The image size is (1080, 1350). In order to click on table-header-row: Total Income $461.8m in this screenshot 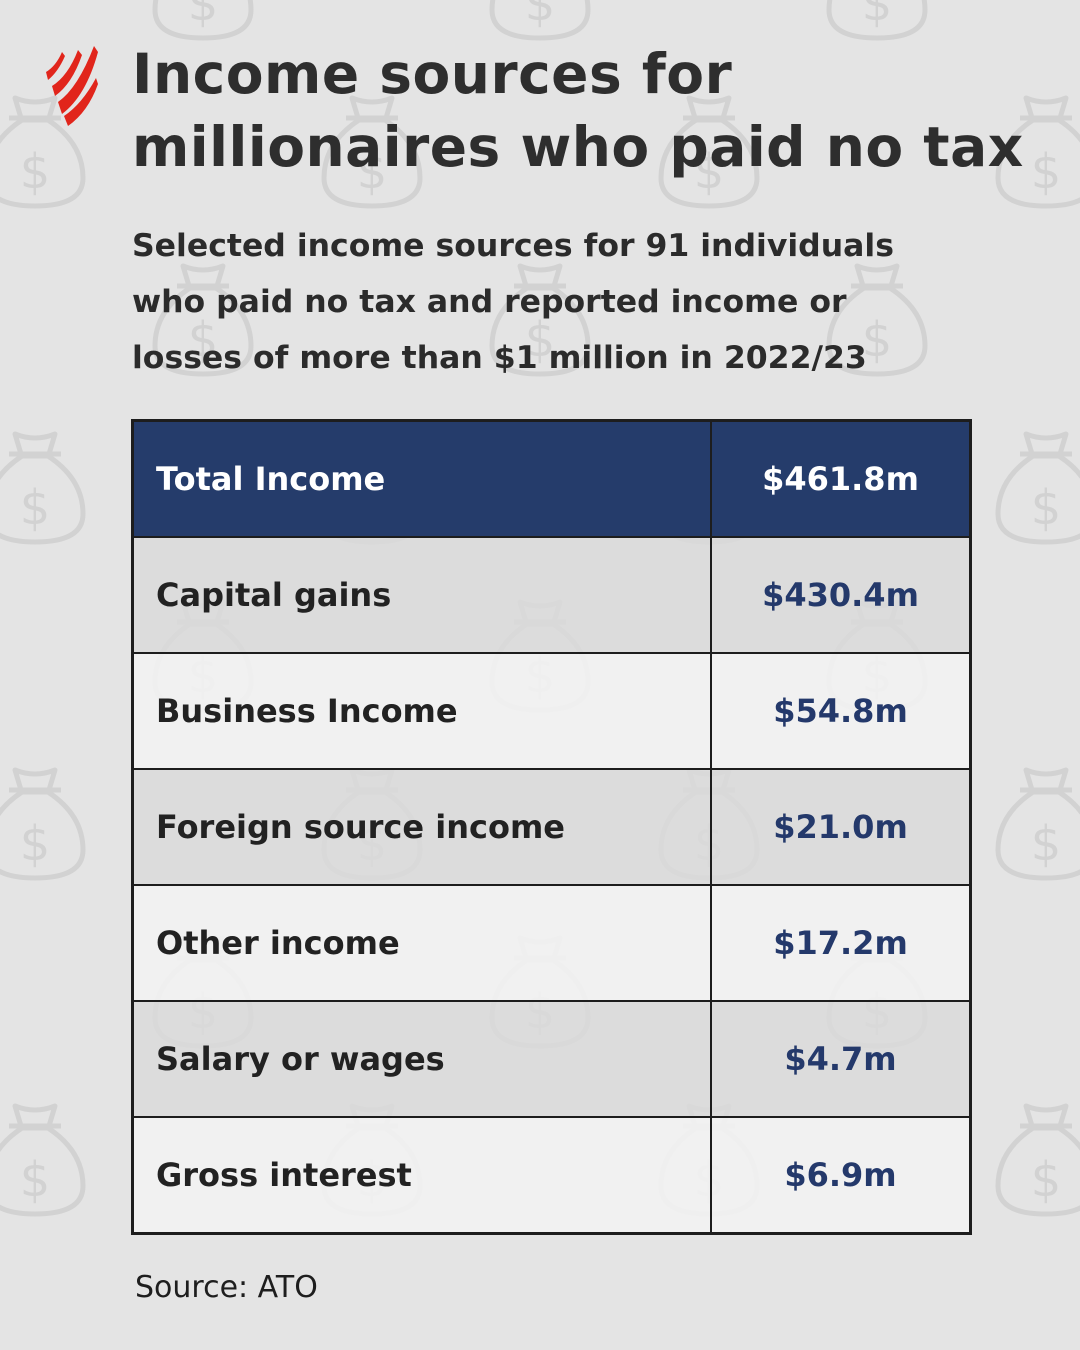, I will do `click(551, 478)`.